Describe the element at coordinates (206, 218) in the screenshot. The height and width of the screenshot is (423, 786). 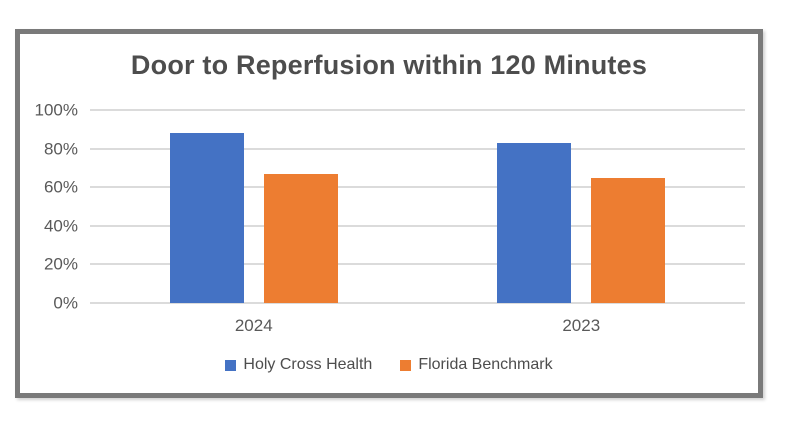
I see `bar-holy-cross-health-2024` at that location.